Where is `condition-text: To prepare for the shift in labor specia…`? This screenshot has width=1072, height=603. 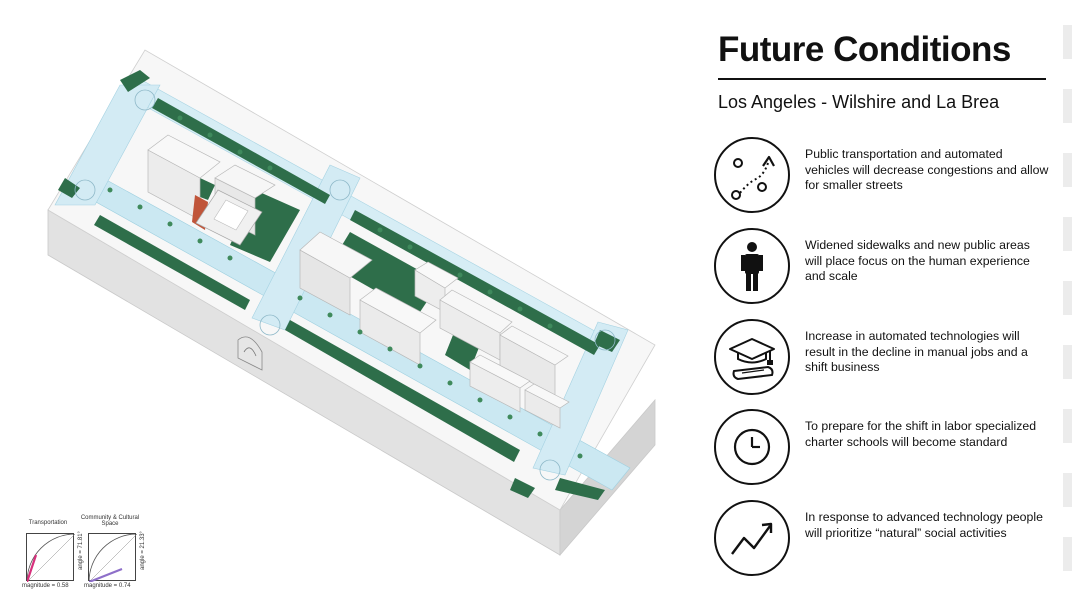 condition-text: To prepare for the shift in labor specia… is located at coordinates (921, 434).